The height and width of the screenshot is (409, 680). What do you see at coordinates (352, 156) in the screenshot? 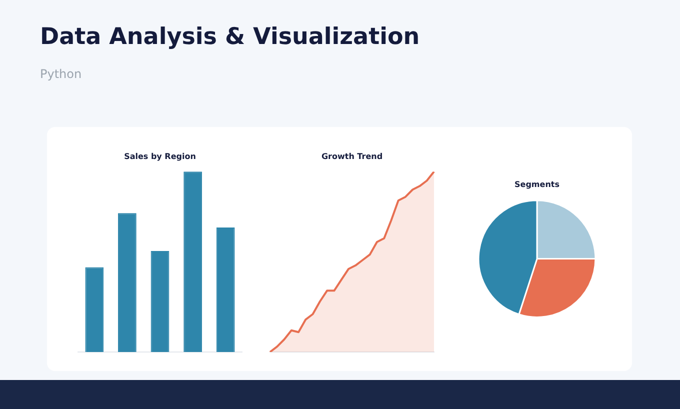
I see `chart-title: Growth Trend` at bounding box center [352, 156].